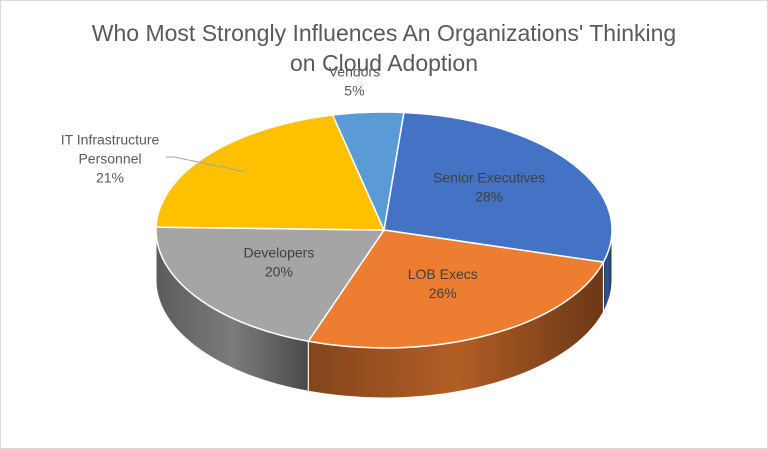 The image size is (768, 449). What do you see at coordinates (110, 140) in the screenshot?
I see `data-label-it-infrastructure-personnel: IT Infrastructure` at bounding box center [110, 140].